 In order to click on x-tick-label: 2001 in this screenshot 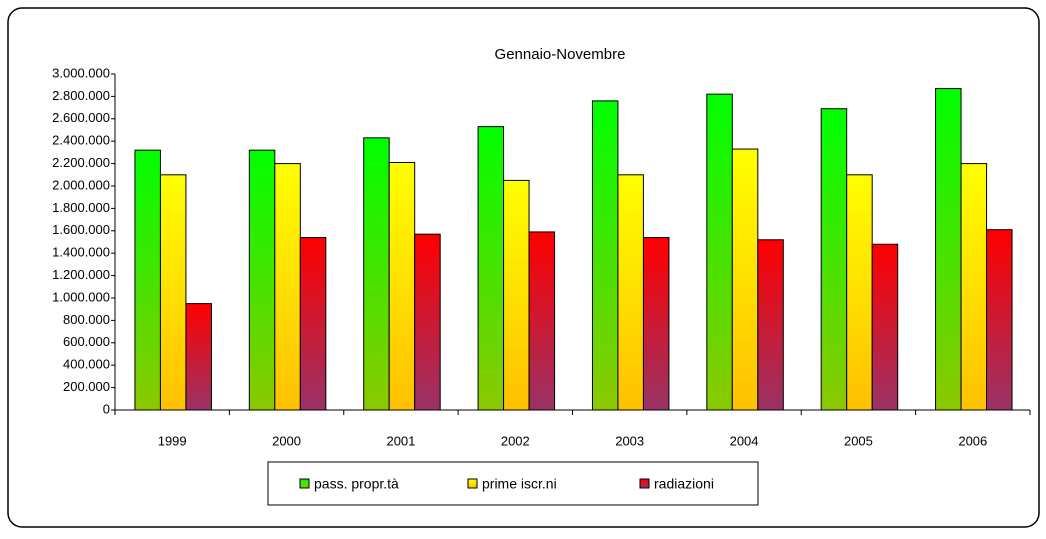, I will do `click(400, 440)`.